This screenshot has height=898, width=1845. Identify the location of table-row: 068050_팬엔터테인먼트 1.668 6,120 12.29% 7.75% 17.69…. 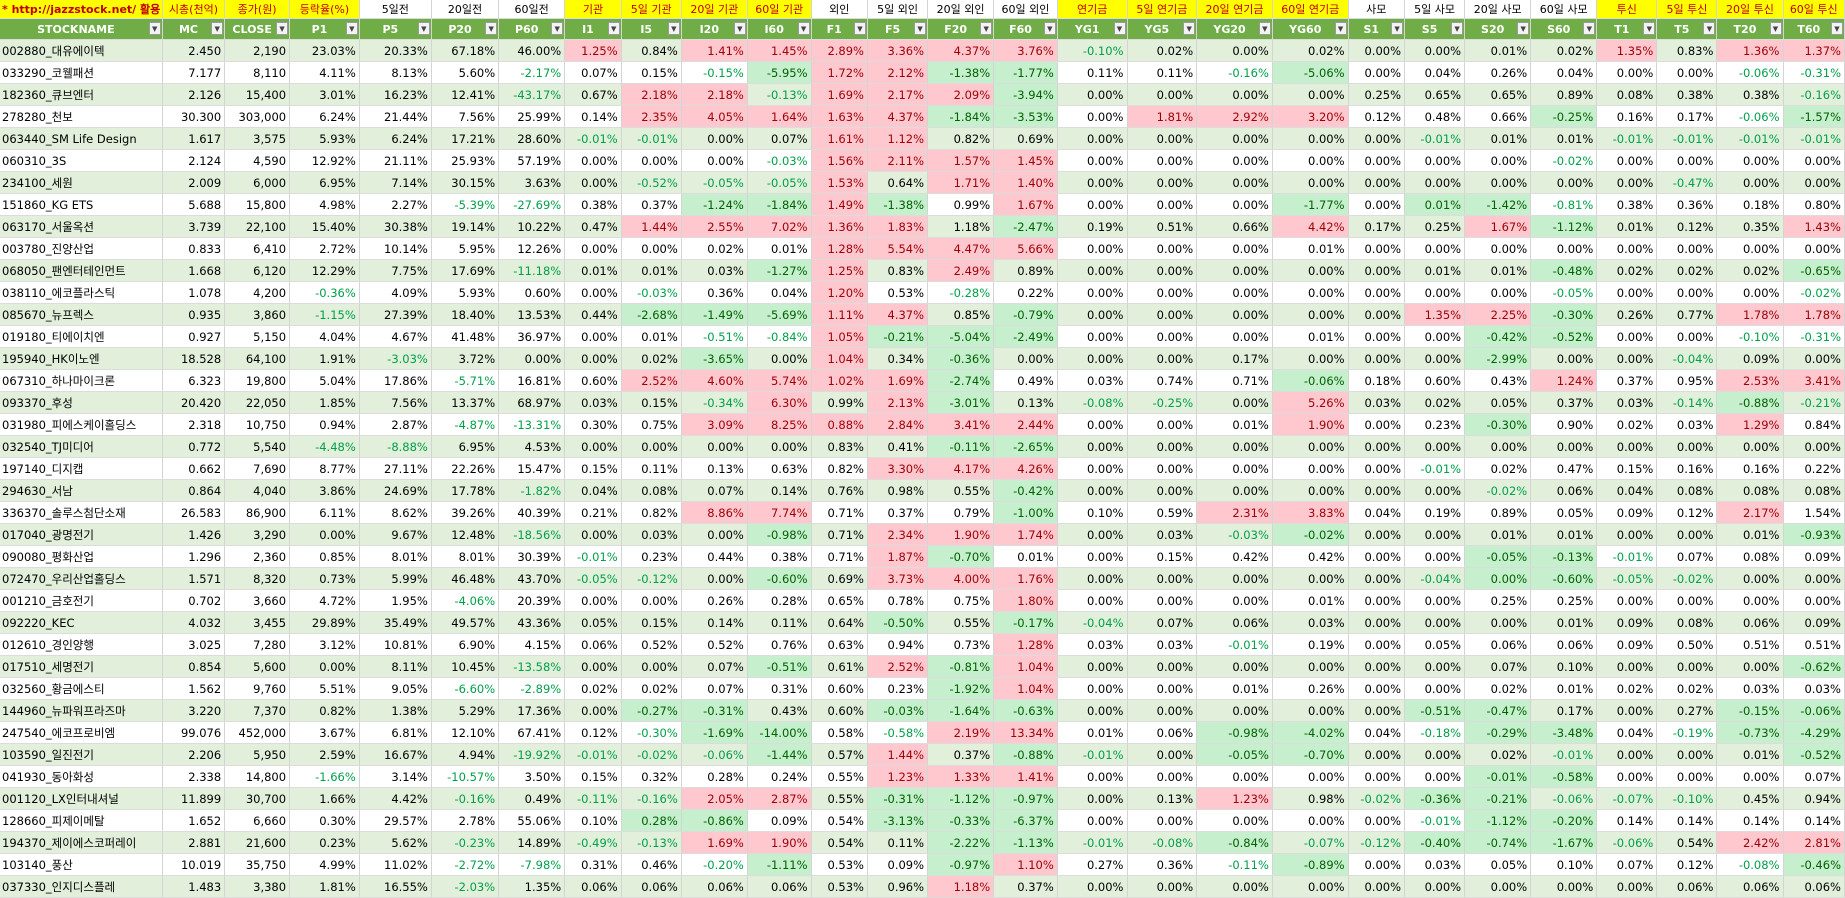
(922, 270).